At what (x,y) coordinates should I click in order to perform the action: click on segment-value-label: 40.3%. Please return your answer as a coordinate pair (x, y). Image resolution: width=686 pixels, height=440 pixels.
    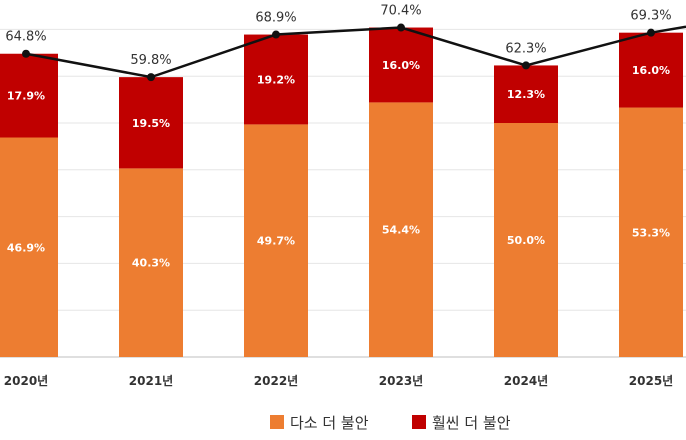
    Looking at the image, I should click on (151, 263).